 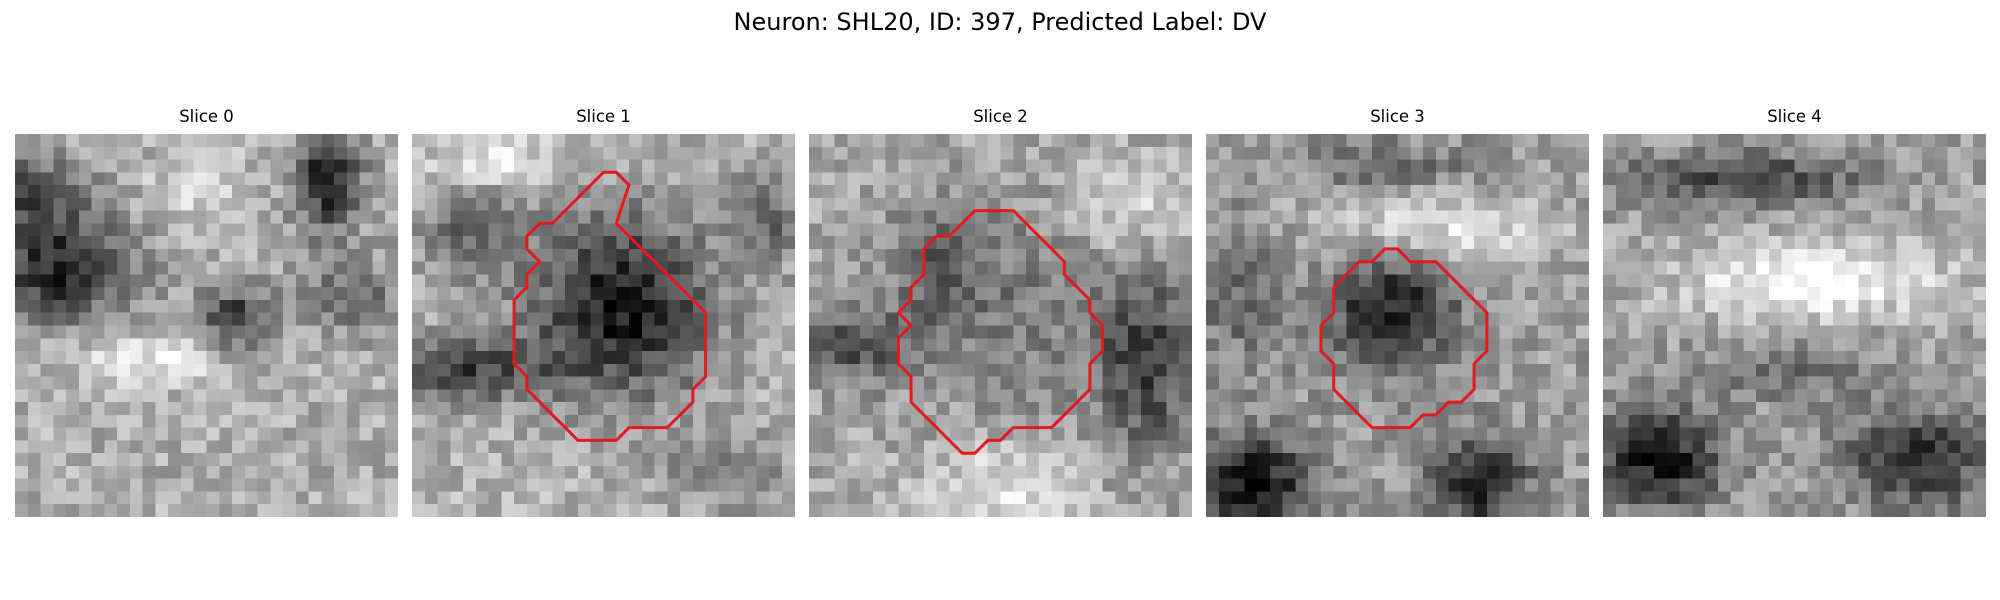 I want to click on slice-title-2: Slice 2, so click(x=1000, y=116).